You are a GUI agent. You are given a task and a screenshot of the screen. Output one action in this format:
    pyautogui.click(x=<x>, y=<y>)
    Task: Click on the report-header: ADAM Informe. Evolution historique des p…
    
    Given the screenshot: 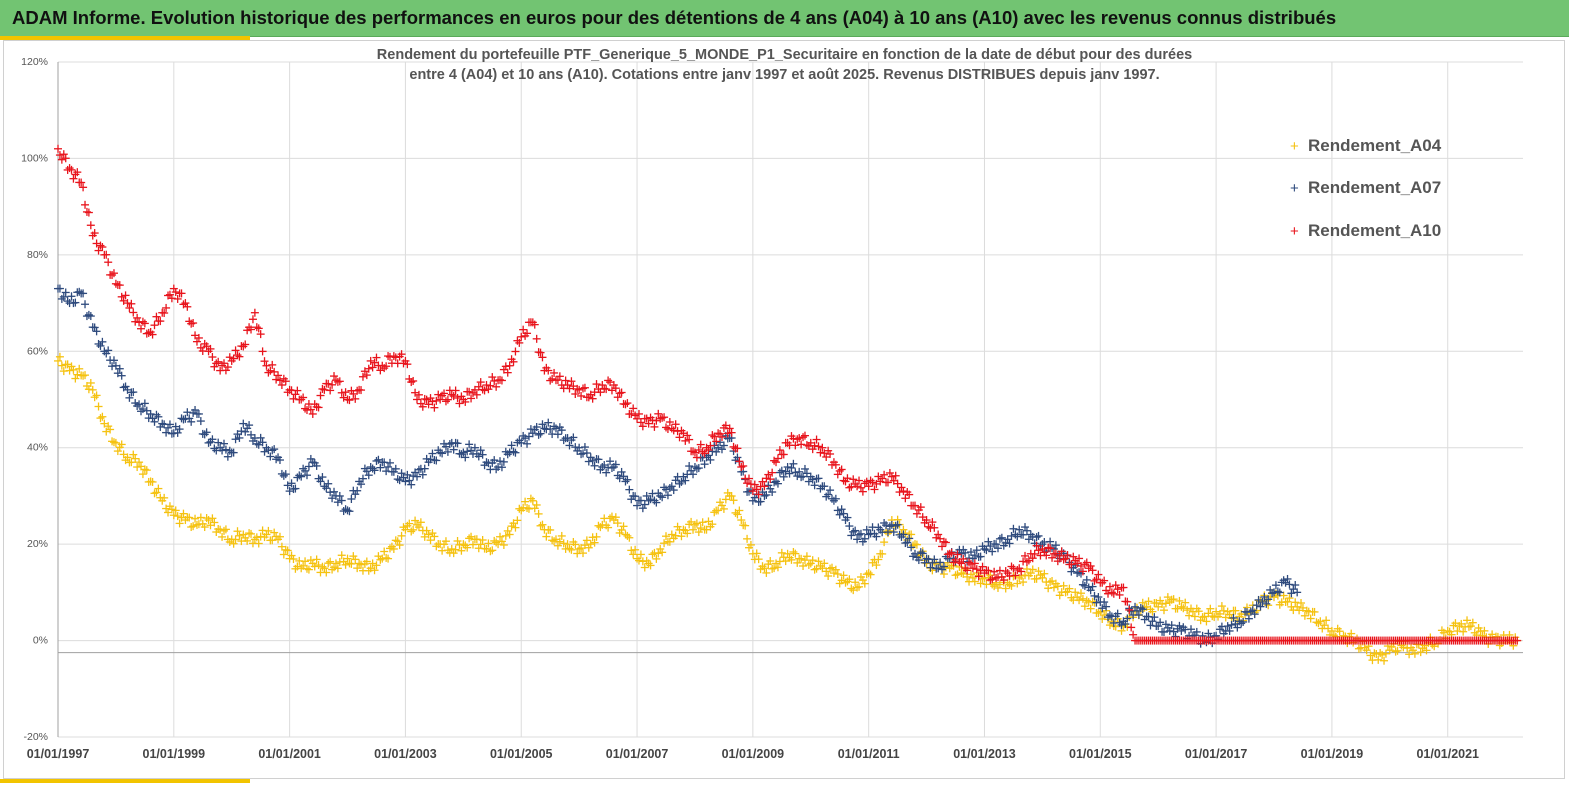 What is the action you would take?
    pyautogui.click(x=784, y=18)
    